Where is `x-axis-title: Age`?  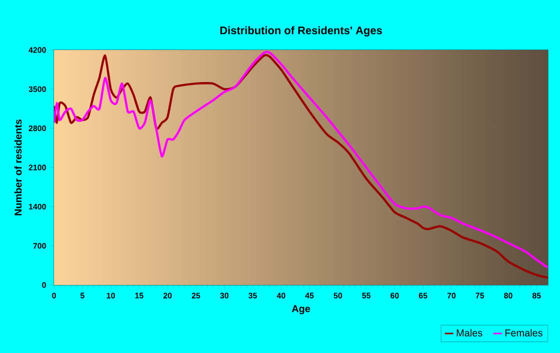 x-axis-title: Age is located at coordinates (301, 309).